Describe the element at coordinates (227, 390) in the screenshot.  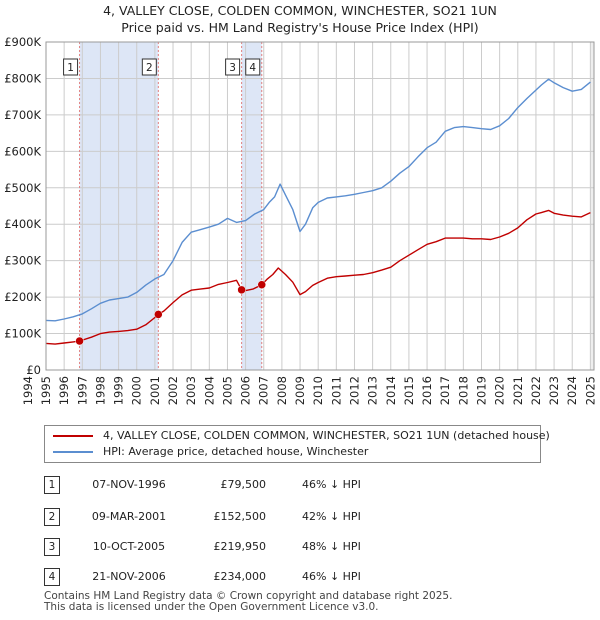
I see `x-tick-label: 2005` at that location.